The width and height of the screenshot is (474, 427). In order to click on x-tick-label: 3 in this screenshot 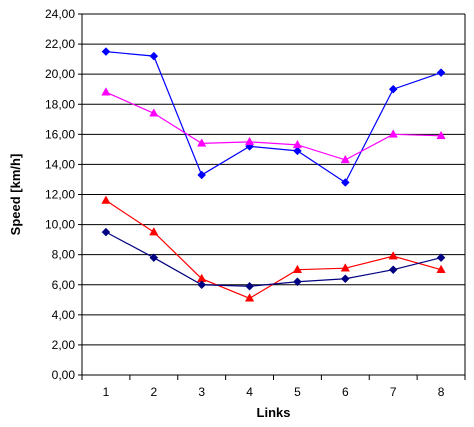, I will do `click(201, 392)`.